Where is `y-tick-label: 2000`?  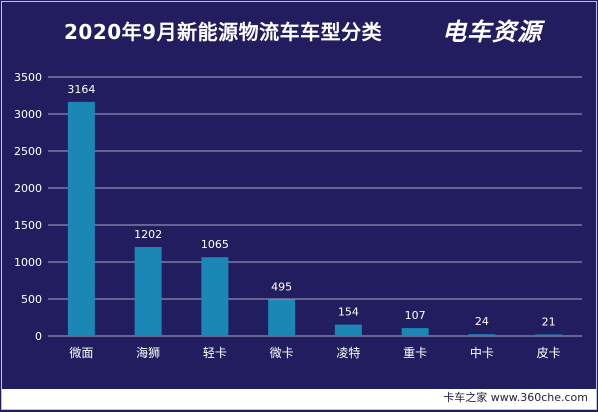
y-tick-label: 2000 is located at coordinates (28, 188).